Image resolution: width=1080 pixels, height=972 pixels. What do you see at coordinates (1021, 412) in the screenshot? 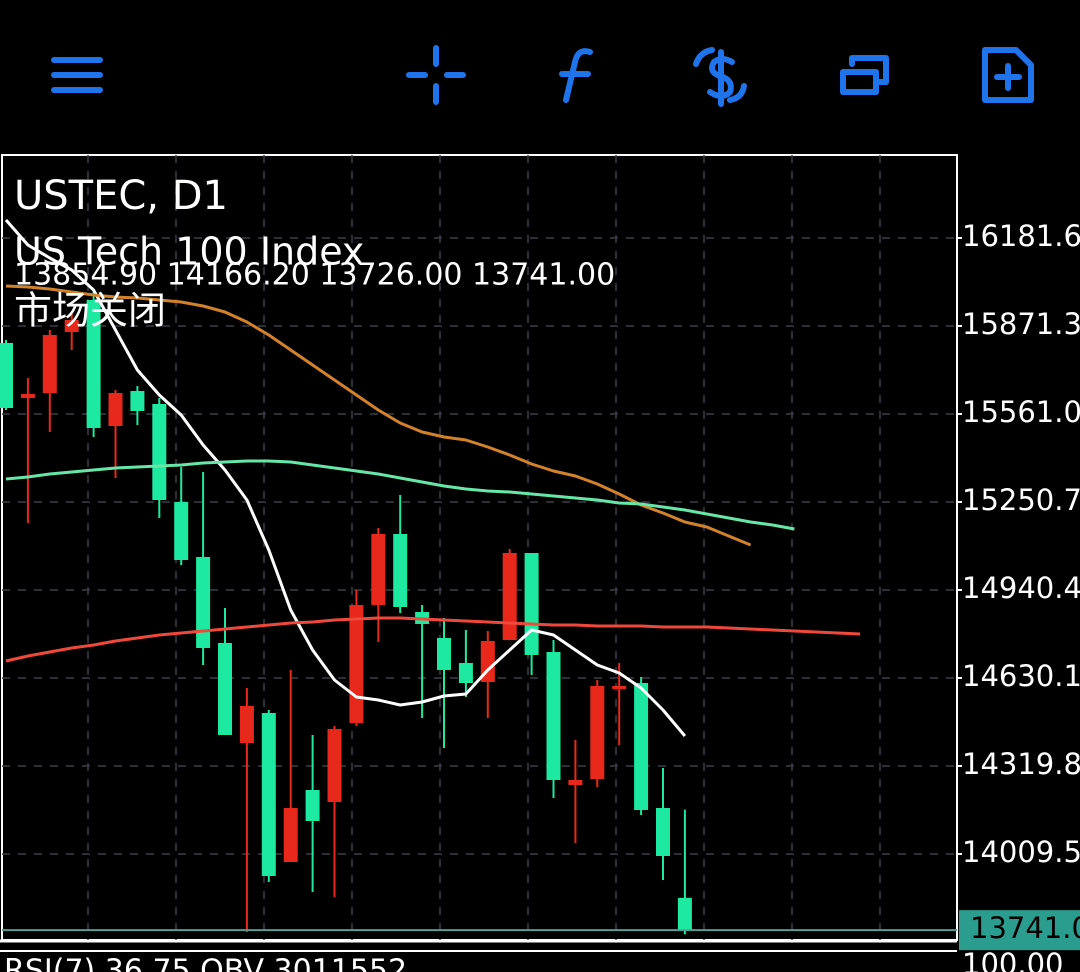
I see `y-tick-label: 15561.0` at bounding box center [1021, 412].